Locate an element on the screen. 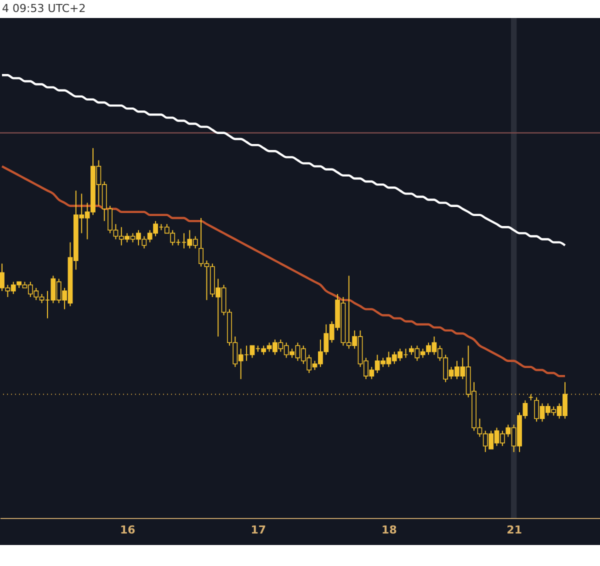 The height and width of the screenshot is (566, 600). x-tick-label: 17 is located at coordinates (258, 530).